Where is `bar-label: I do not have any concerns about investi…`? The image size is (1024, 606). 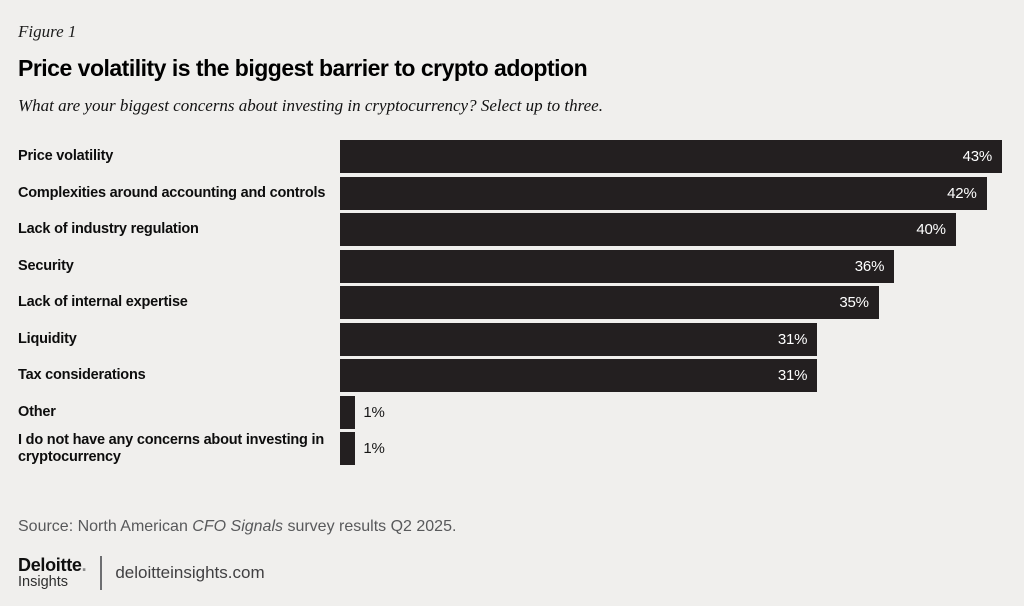
bar-label: I do not have any concerns about investi… is located at coordinates (171, 448).